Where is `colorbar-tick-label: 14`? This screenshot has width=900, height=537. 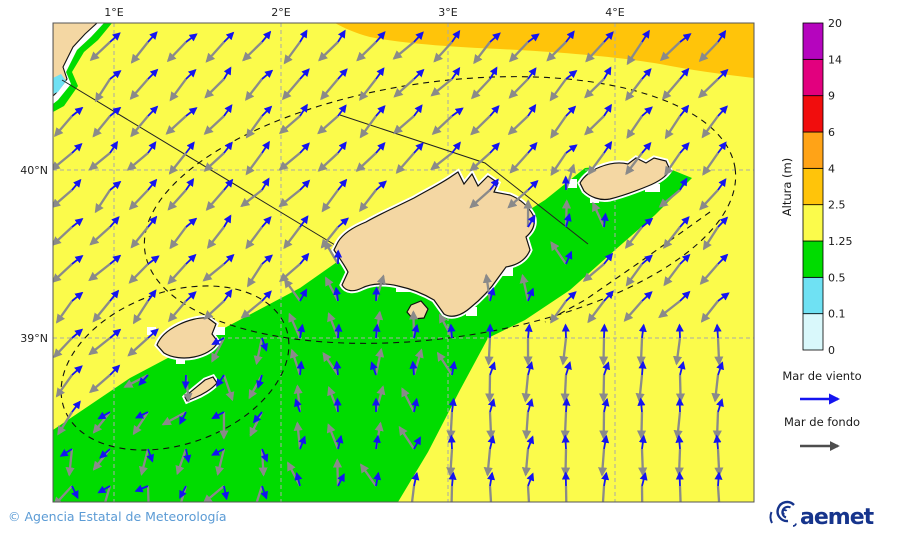
colorbar-tick-label: 14 is located at coordinates (835, 59).